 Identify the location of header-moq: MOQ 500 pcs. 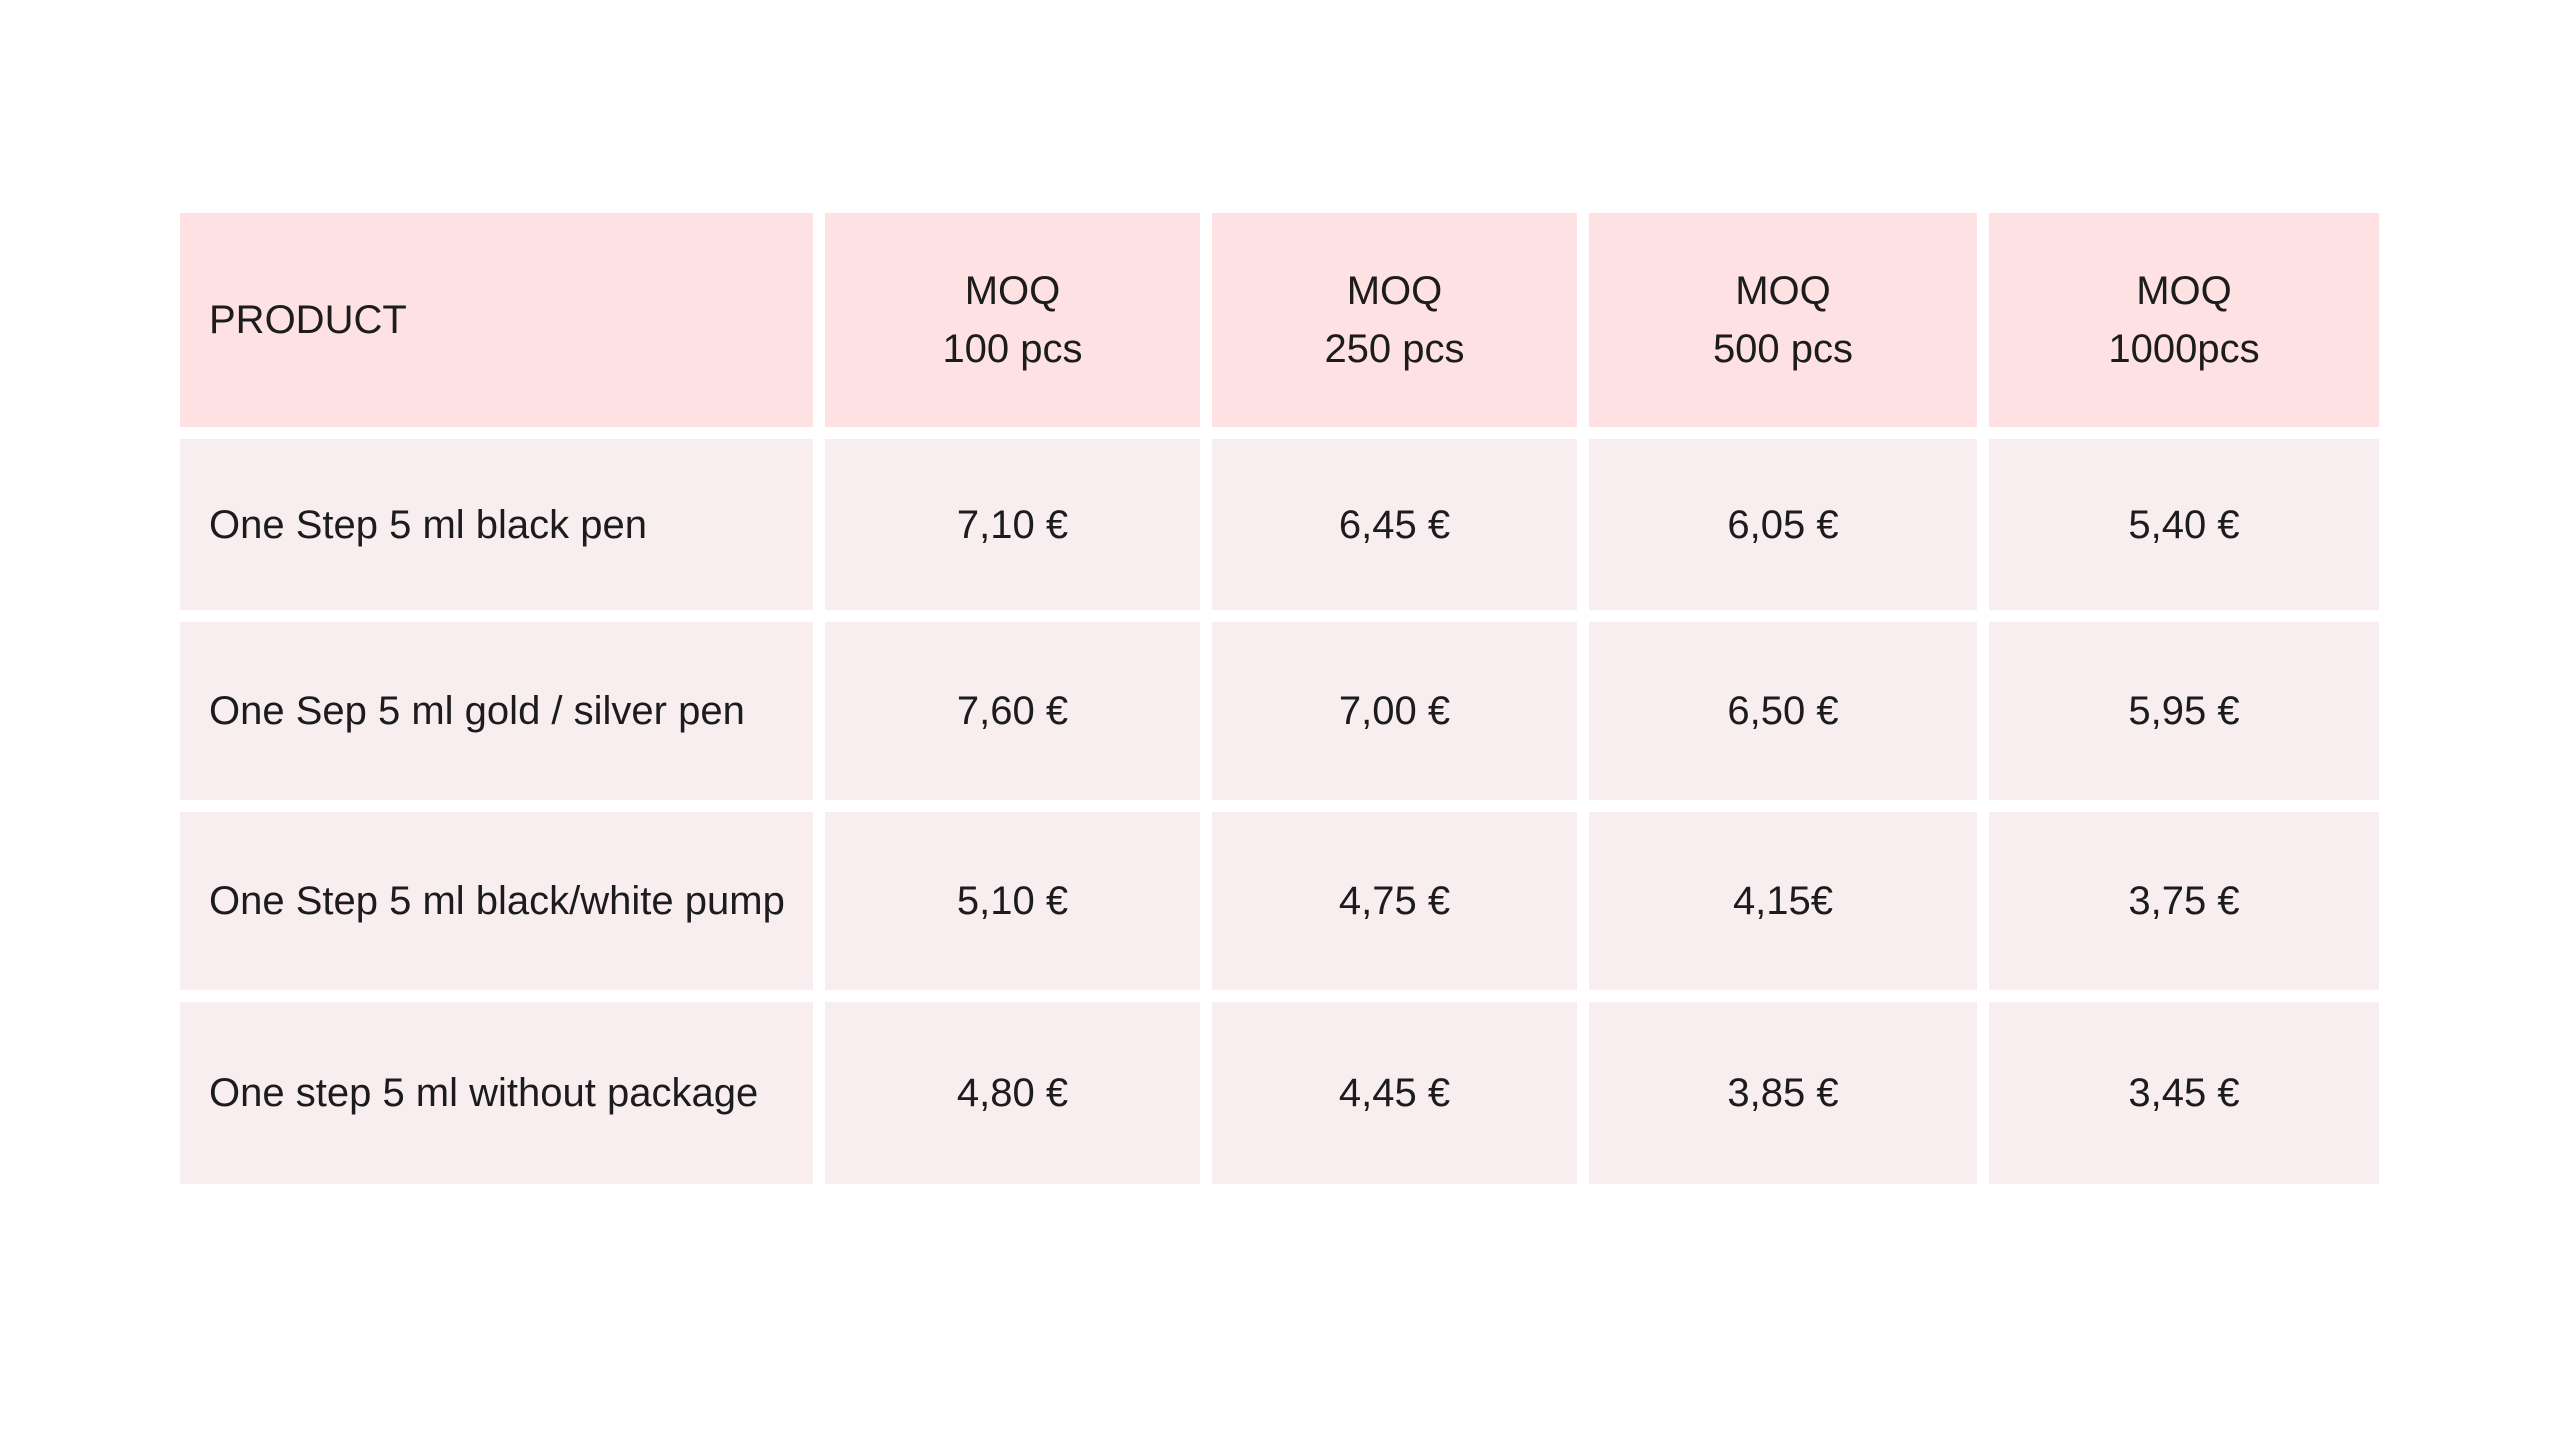
(1783, 320).